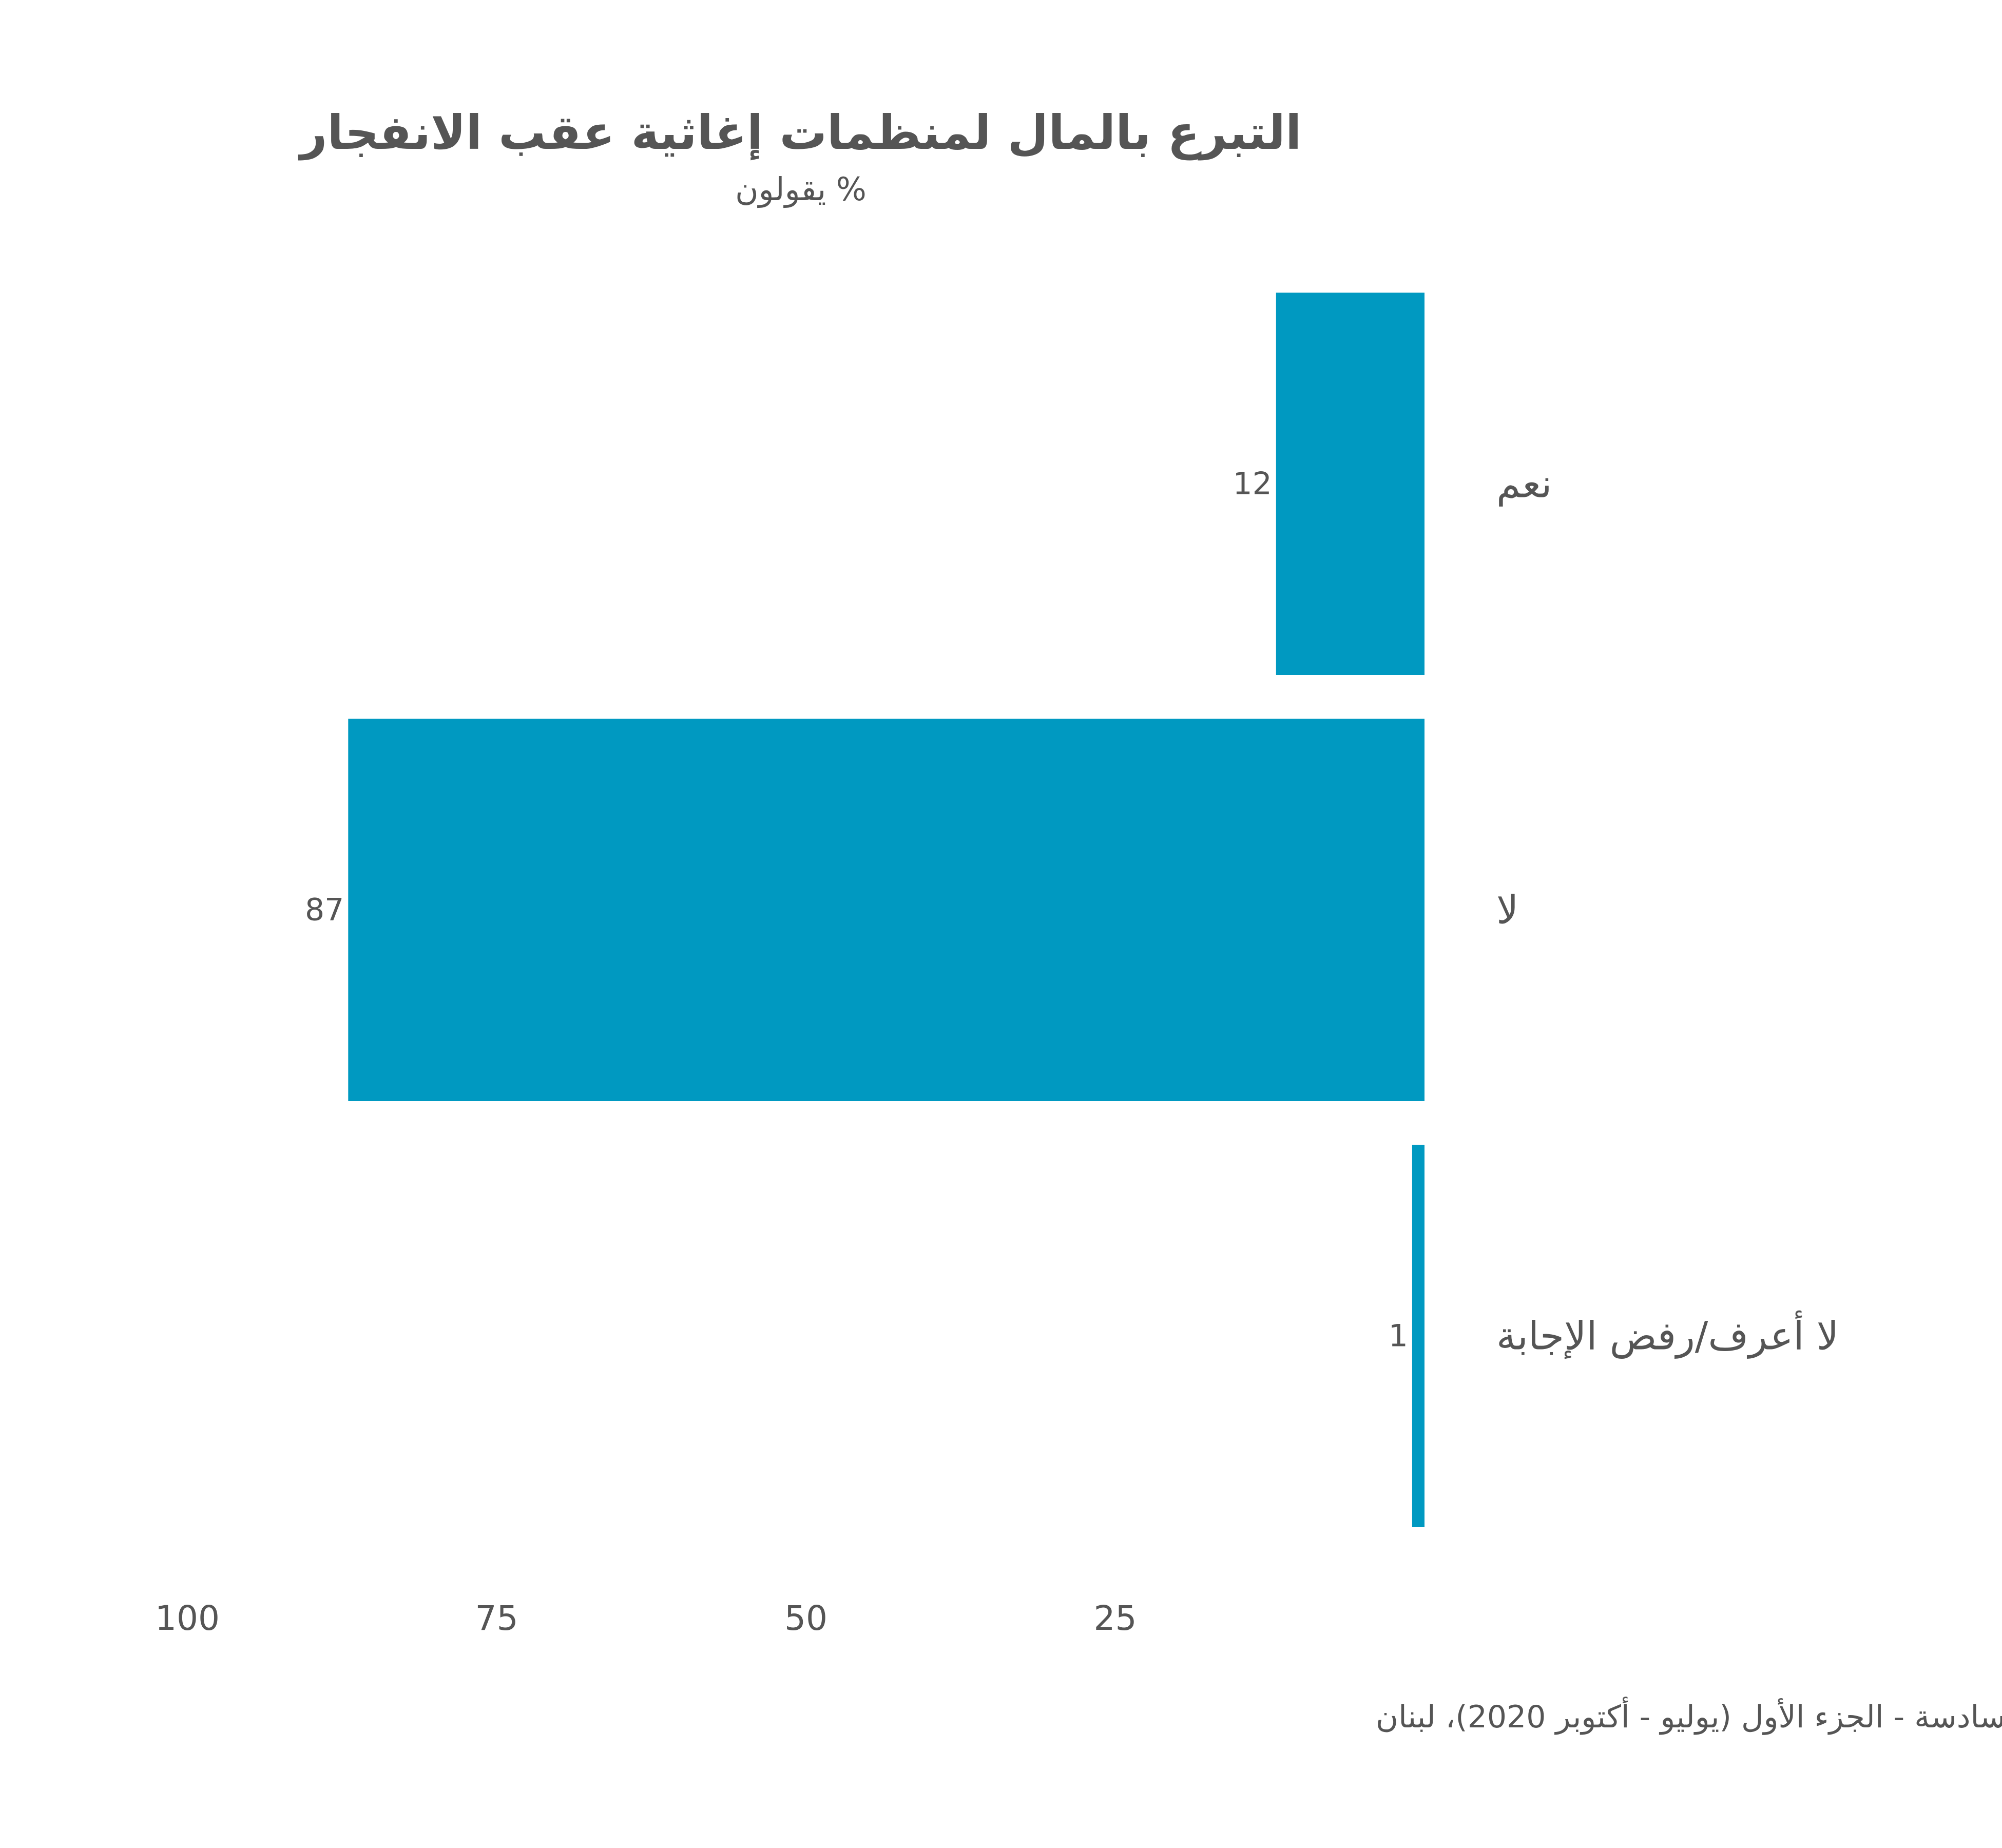  I want to click on x-tick-label-2: 75, so click(496, 1618).